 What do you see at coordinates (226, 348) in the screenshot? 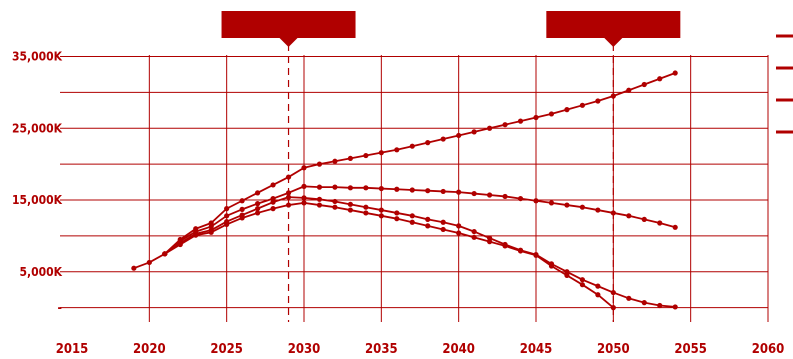
I see `x-tick-label: 2025` at bounding box center [226, 348].